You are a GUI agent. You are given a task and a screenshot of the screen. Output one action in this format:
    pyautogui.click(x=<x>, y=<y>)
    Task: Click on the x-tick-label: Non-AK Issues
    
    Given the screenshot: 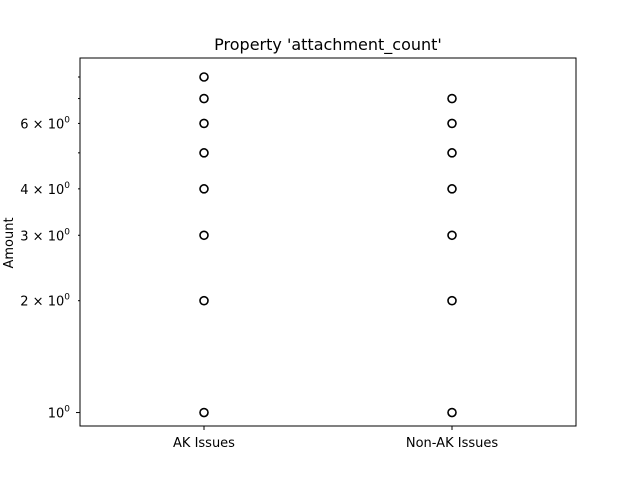 What is the action you would take?
    pyautogui.click(x=452, y=443)
    